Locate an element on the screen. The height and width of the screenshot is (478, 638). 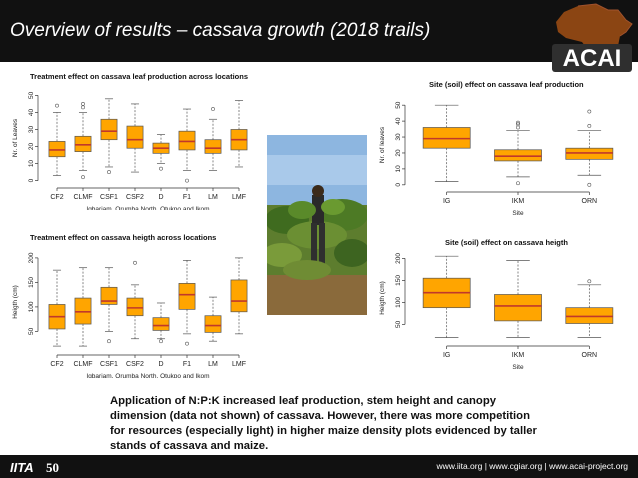
chart-canvas: 50 100 150 200 IG IKM ORN Site Heigth (cm) is located at coordinates (496, 312).